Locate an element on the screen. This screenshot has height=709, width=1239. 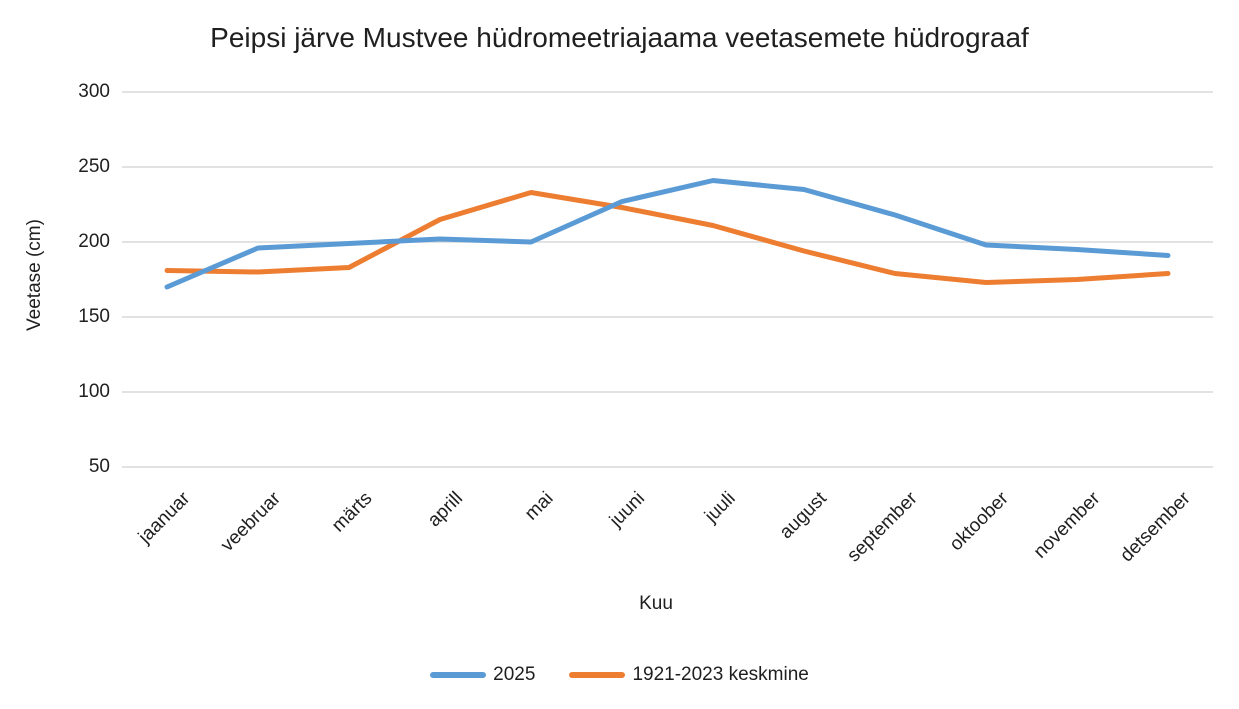
y-tick-label: 100 is located at coordinates (94, 391).